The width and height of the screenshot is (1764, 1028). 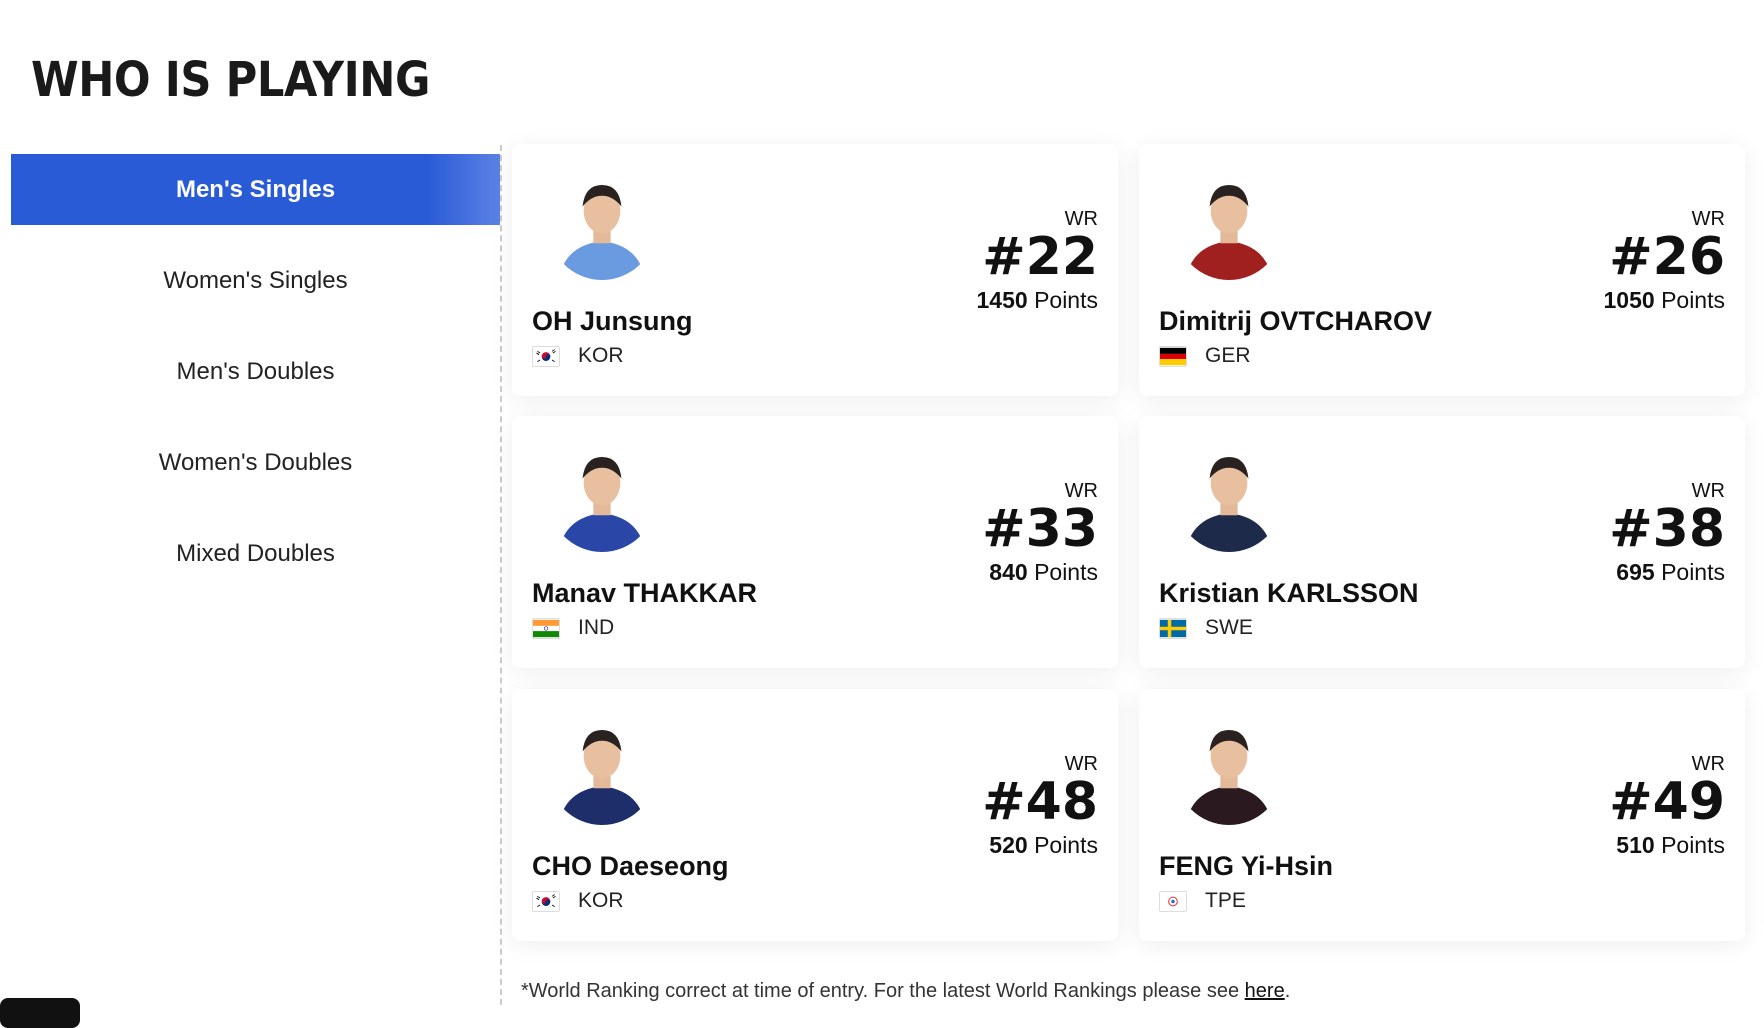 What do you see at coordinates (1225, 900) in the screenshot?
I see `country-code: TPE` at bounding box center [1225, 900].